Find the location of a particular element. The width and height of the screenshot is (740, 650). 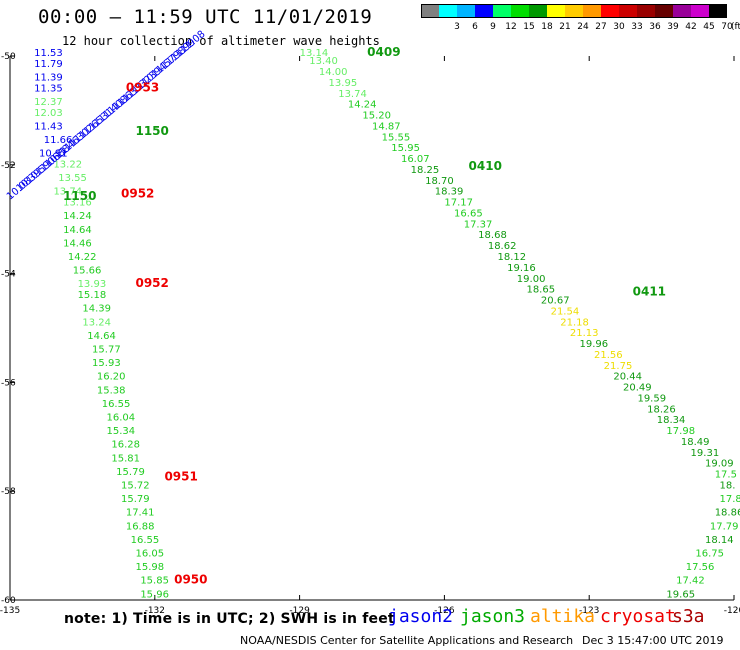

swh-point-jason2: 15.96 is located at coordinates (154, 594).